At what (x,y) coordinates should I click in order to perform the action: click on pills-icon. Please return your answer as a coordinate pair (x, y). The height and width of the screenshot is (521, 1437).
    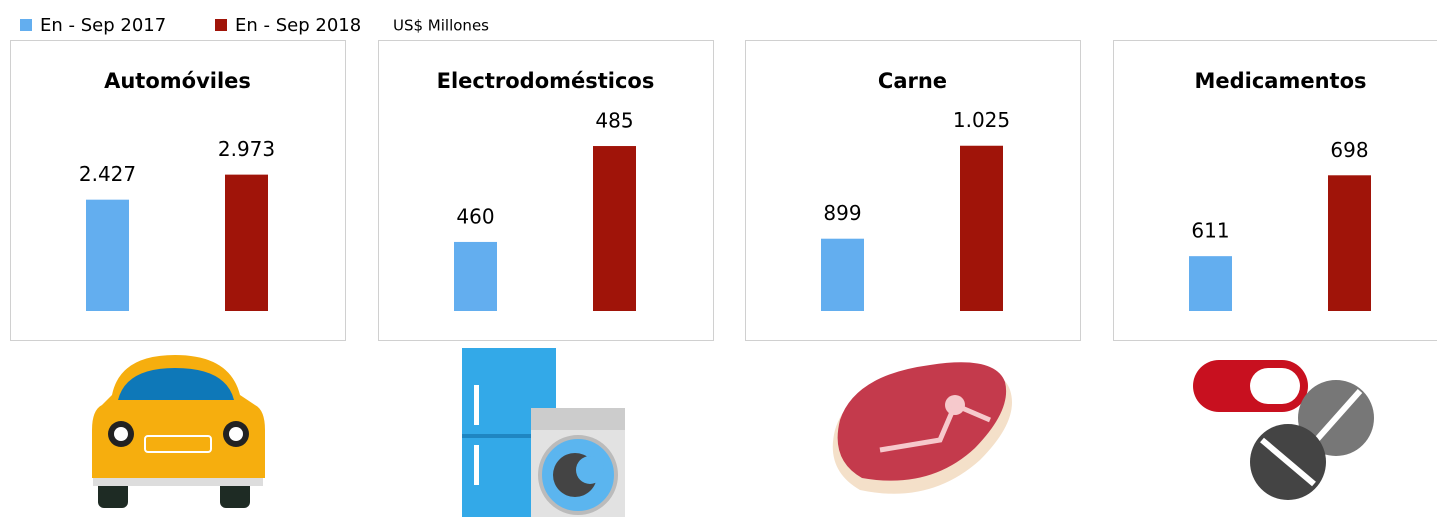
    Looking at the image, I should click on (1283, 430).